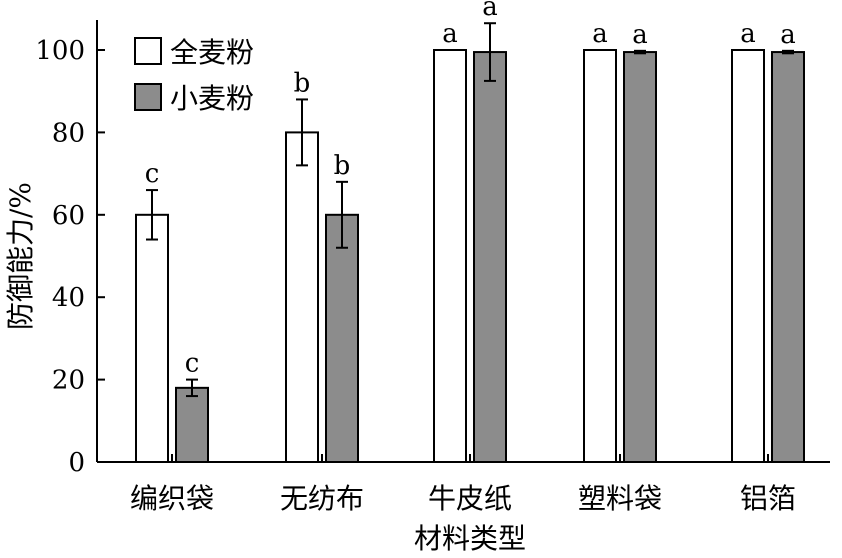  What do you see at coordinates (76, 463) in the screenshot?
I see `y-tick-label: 0` at bounding box center [76, 463].